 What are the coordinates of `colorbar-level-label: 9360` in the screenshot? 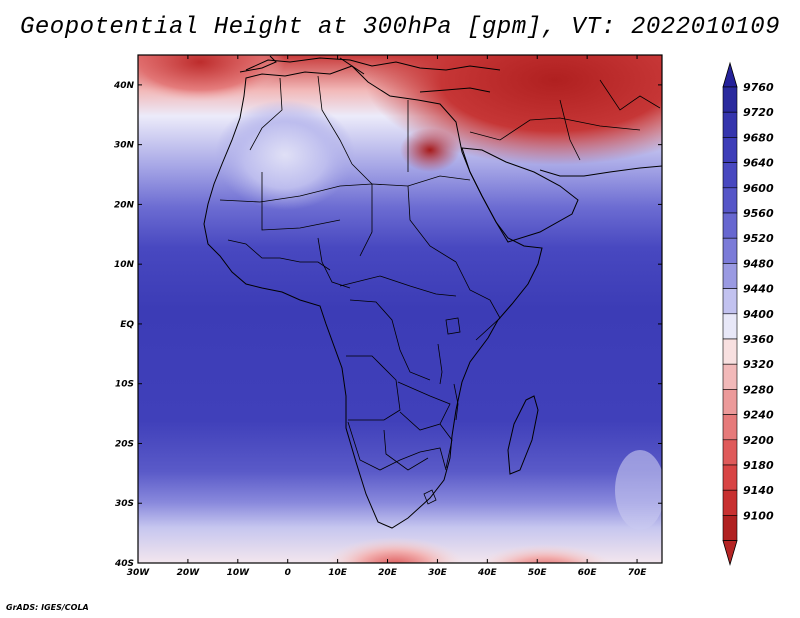 It's located at (758, 339).